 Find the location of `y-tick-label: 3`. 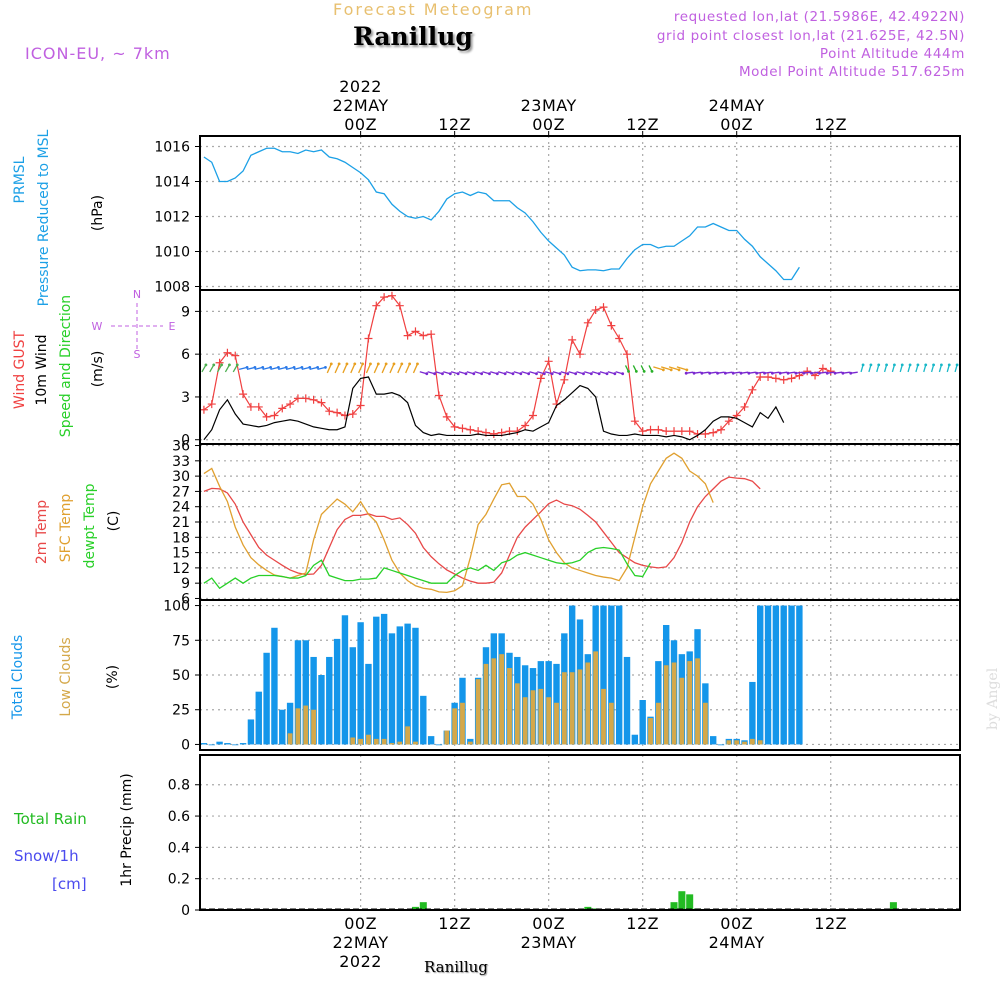

y-tick-label: 3 is located at coordinates (185, 398).